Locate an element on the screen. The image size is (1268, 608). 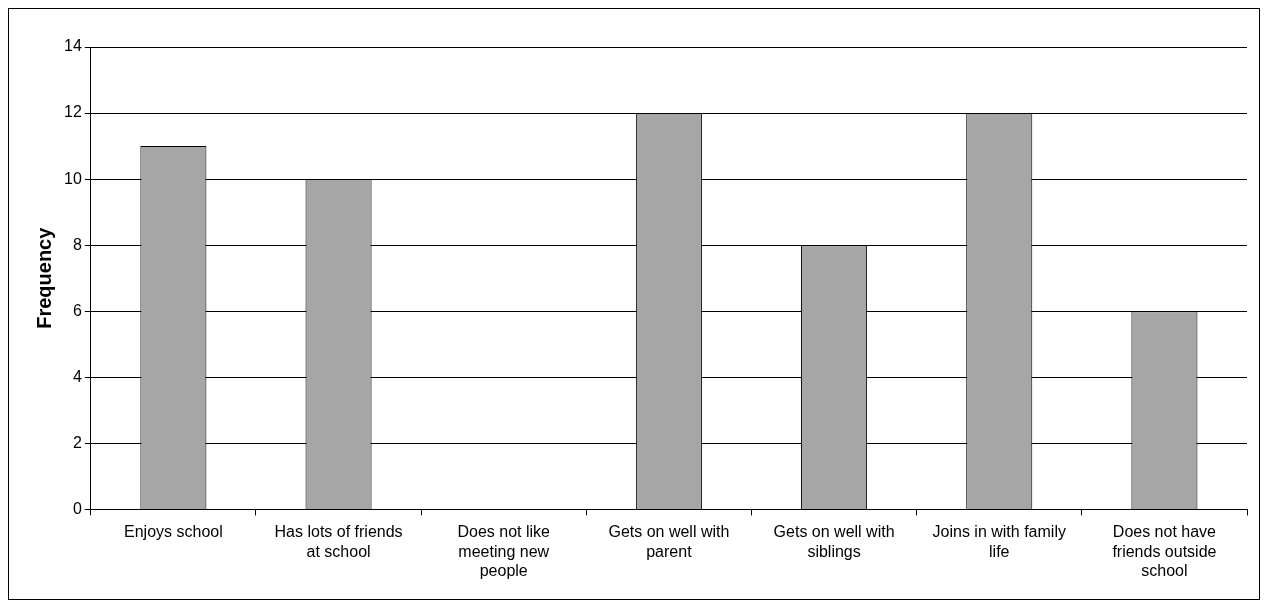
y-tick-label: 8 is located at coordinates (77, 244).